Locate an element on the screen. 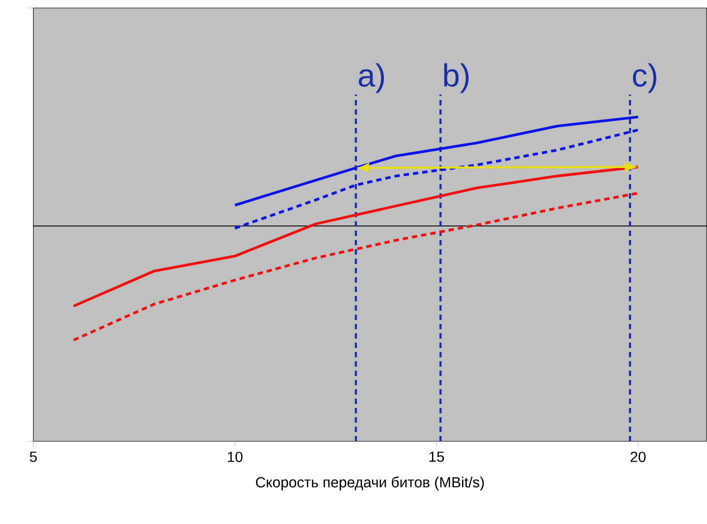 This screenshot has height=524, width=707. x-tick-label: 20 is located at coordinates (638, 457).